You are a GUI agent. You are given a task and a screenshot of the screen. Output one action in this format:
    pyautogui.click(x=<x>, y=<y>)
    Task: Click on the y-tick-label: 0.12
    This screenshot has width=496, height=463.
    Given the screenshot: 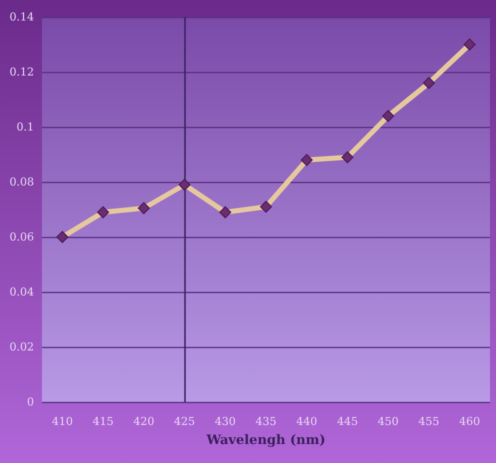 What is the action you would take?
    pyautogui.click(x=22, y=72)
    